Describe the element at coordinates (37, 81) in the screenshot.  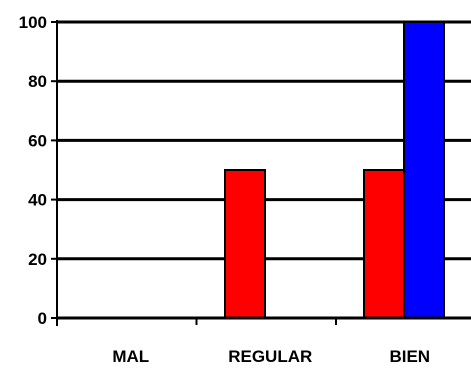
I see `y-tick-label: 80` at that location.